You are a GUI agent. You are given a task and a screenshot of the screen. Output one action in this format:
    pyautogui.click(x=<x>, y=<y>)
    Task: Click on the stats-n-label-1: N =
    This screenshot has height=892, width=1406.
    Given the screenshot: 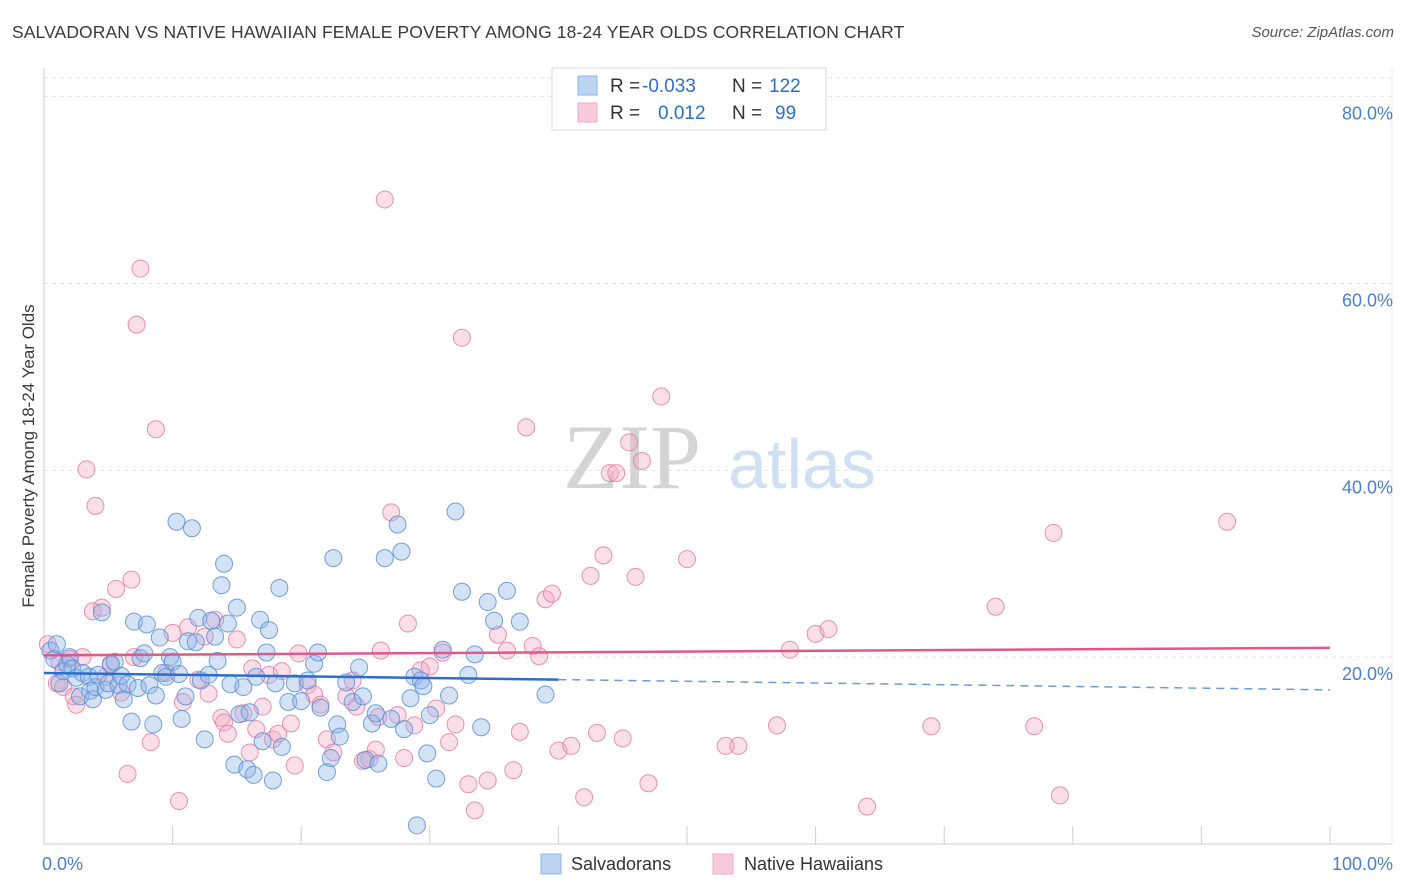 What is the action you would take?
    pyautogui.click(x=747, y=86)
    